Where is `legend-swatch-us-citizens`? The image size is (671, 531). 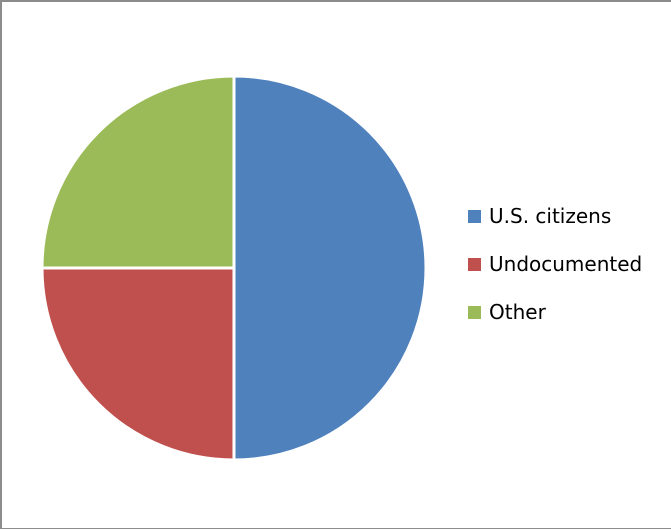 legend-swatch-us-citizens is located at coordinates (474, 216).